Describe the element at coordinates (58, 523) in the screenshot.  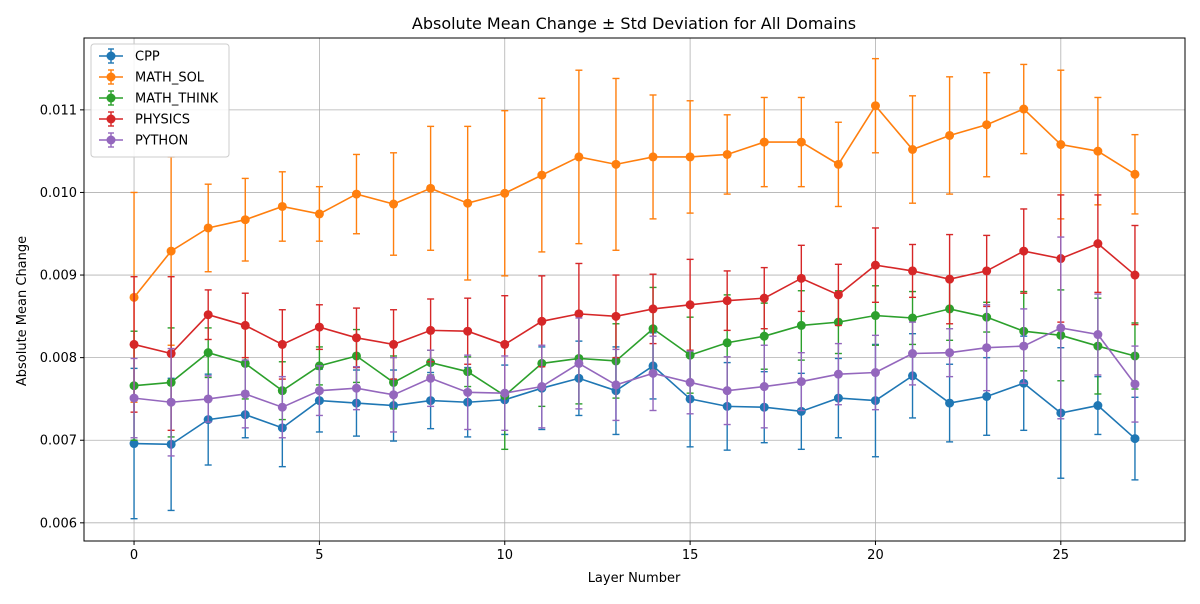
I see `y-tick-label: 0.006` at that location.